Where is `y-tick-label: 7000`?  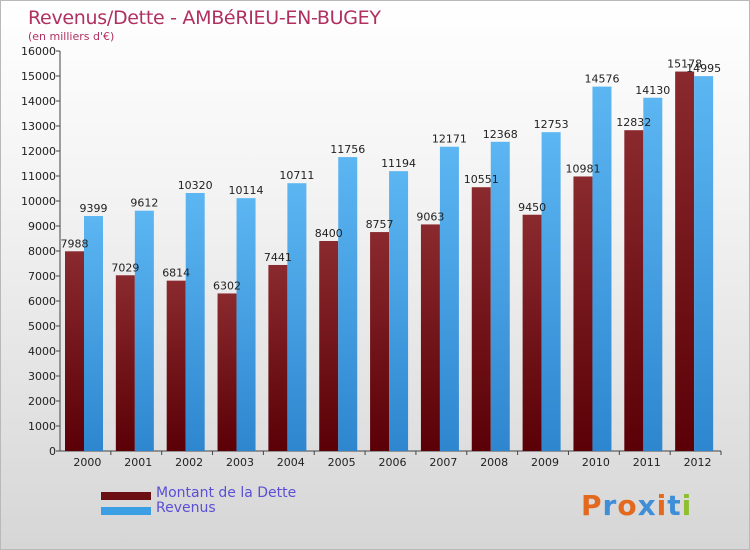 y-tick-label: 7000 is located at coordinates (42, 276).